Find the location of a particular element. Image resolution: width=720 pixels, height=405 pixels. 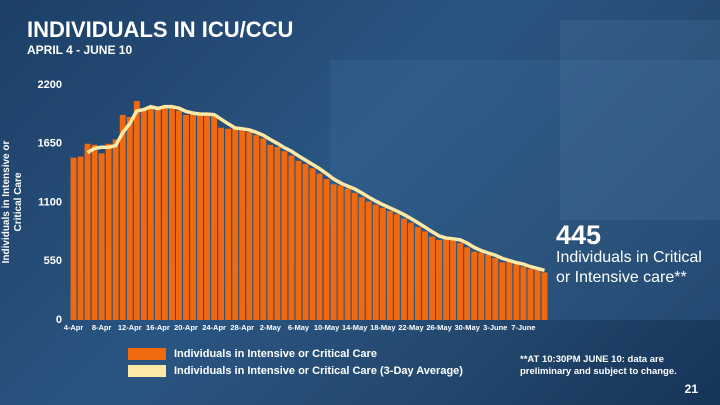

y-tick-label: 0 is located at coordinates (59, 320).